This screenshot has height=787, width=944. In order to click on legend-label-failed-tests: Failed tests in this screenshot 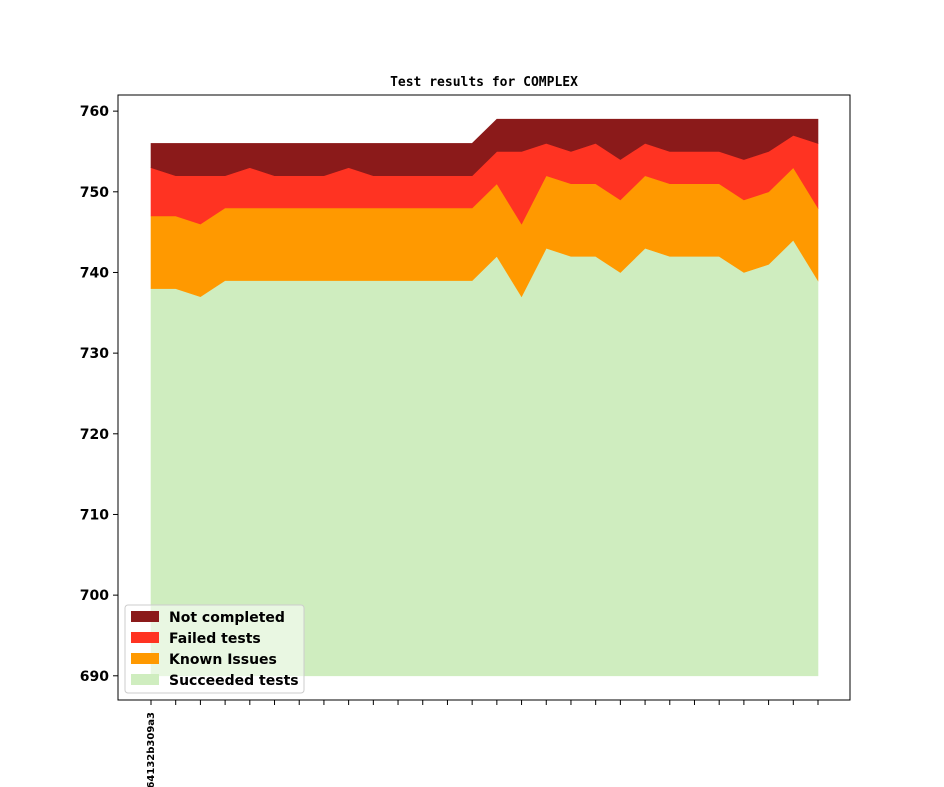, I will do `click(215, 639)`.